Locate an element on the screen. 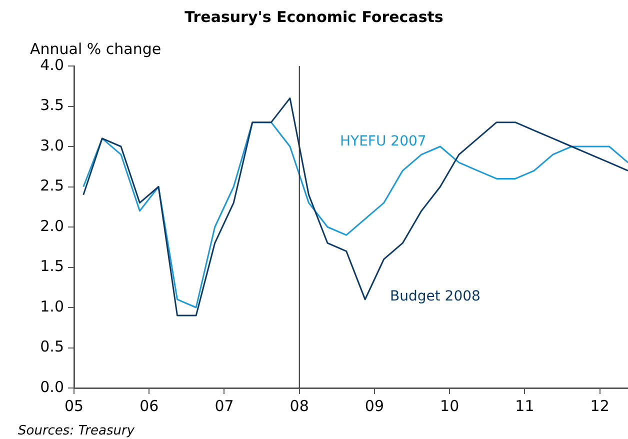 The image size is (628, 439). x-tick-label: 08 is located at coordinates (299, 405).